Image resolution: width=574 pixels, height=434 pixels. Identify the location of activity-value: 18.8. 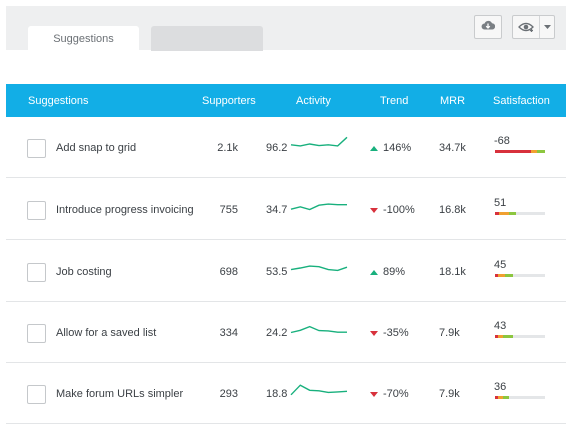
(277, 394).